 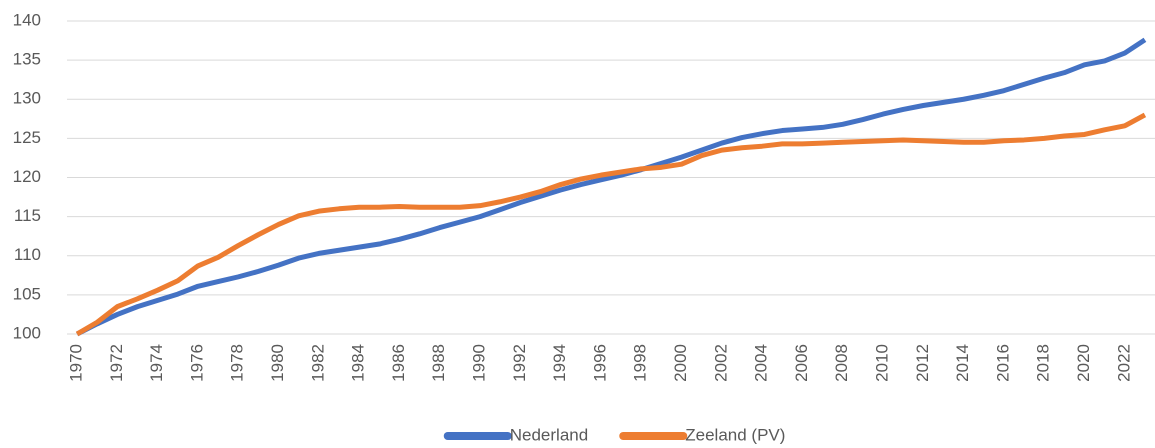 I want to click on x-tick-label: 1976, so click(x=196, y=363).